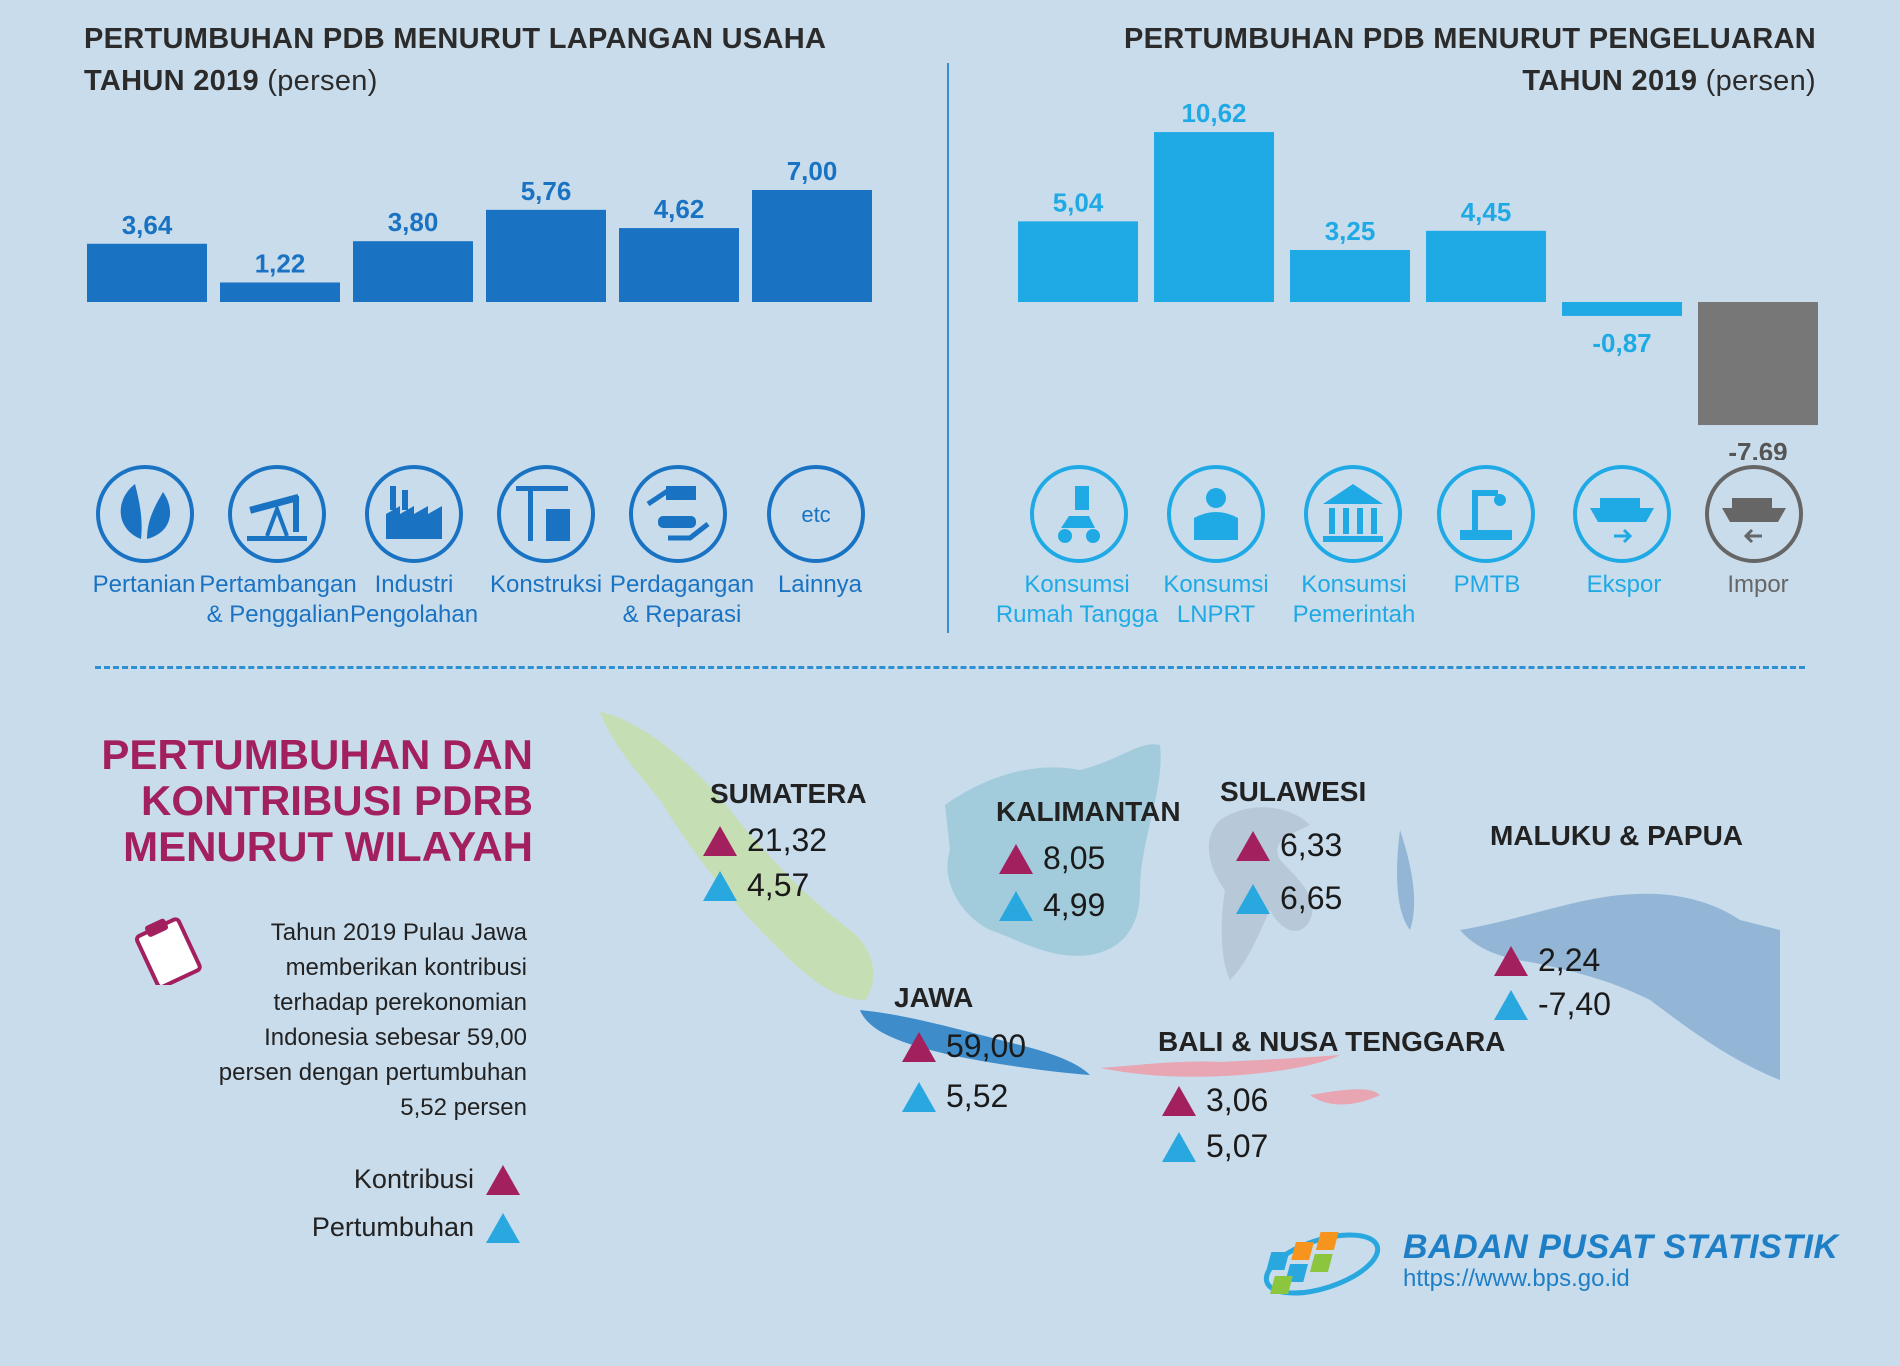 The image size is (1900, 1366). Describe the element at coordinates (1216, 514) in the screenshot. I see `person-icon` at that location.